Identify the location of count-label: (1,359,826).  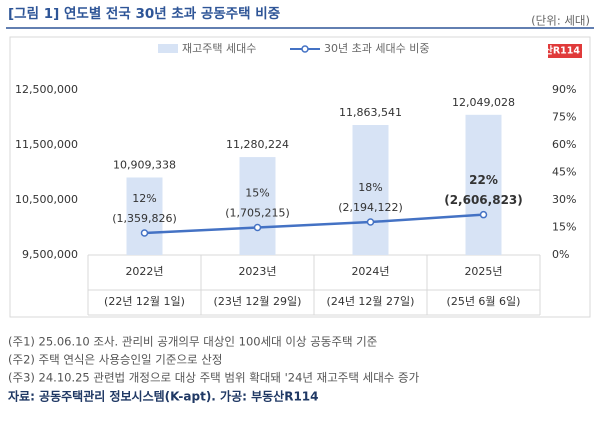
(144, 218).